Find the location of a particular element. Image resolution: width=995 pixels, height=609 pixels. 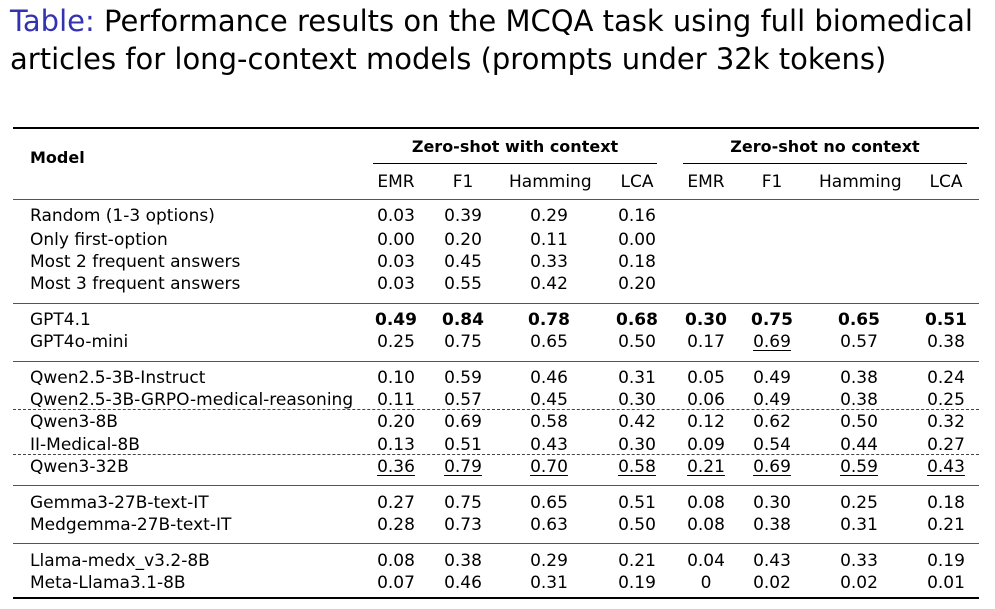

metric-header: Hamming is located at coordinates (550, 182).